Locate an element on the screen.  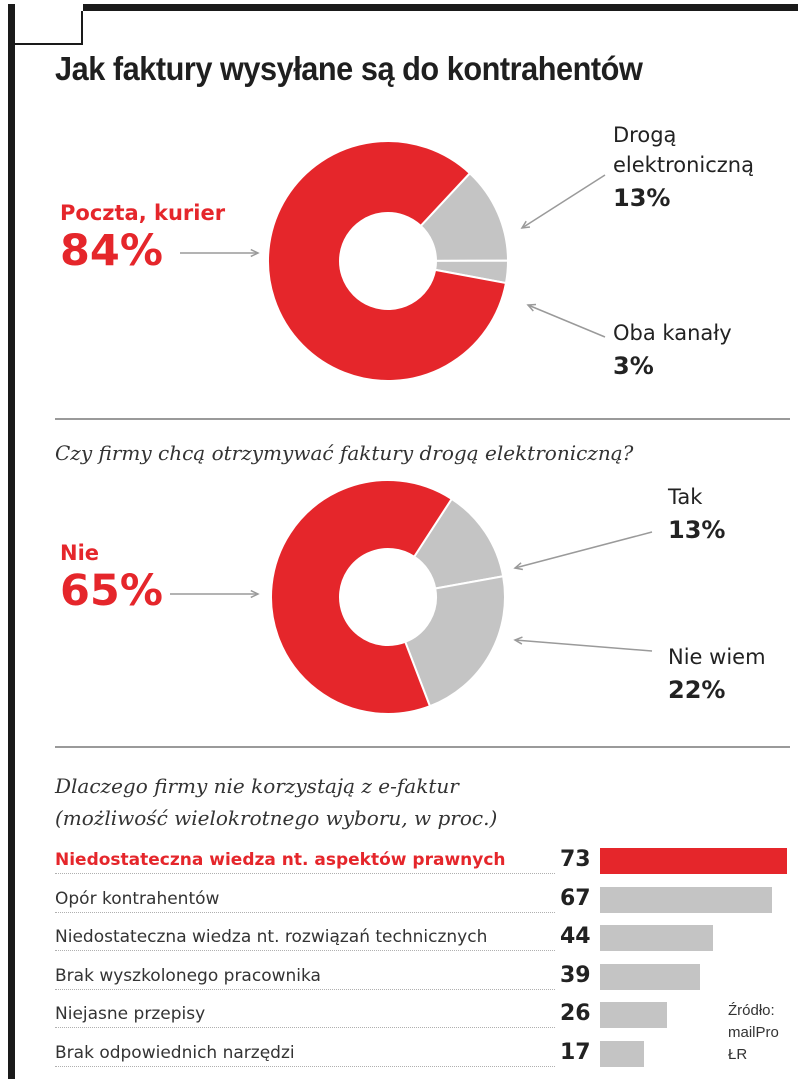
bar-value-4: 39 is located at coordinates (575, 975).